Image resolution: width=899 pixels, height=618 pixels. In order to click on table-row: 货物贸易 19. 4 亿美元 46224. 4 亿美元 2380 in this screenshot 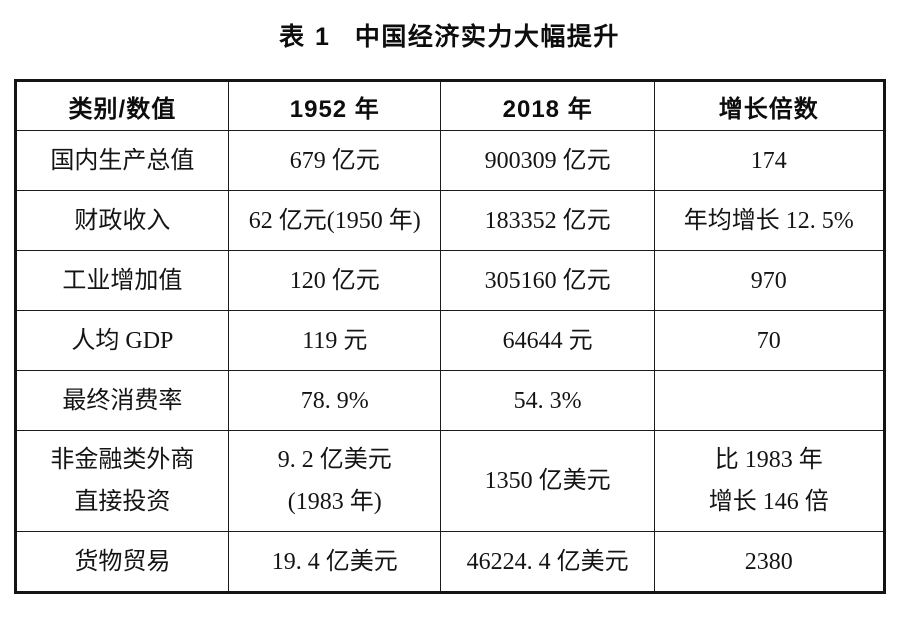, I will do `click(449, 562)`.